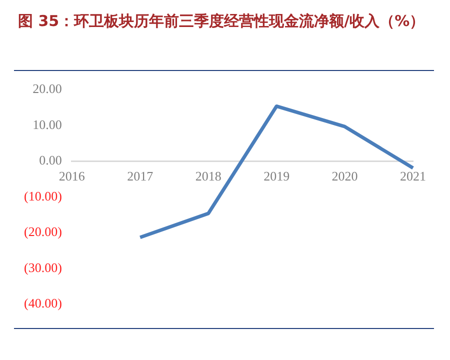 The width and height of the screenshot is (450, 360). I want to click on y-tick-label: (30.00), so click(43, 267).